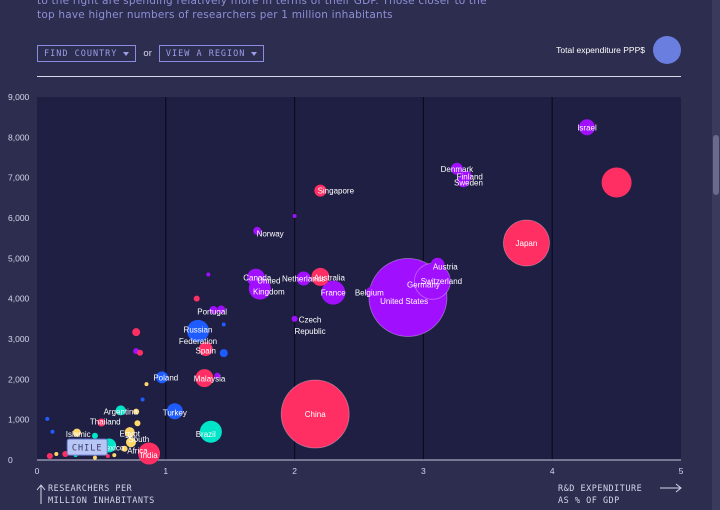  I want to click on data-label: France, so click(333, 293).